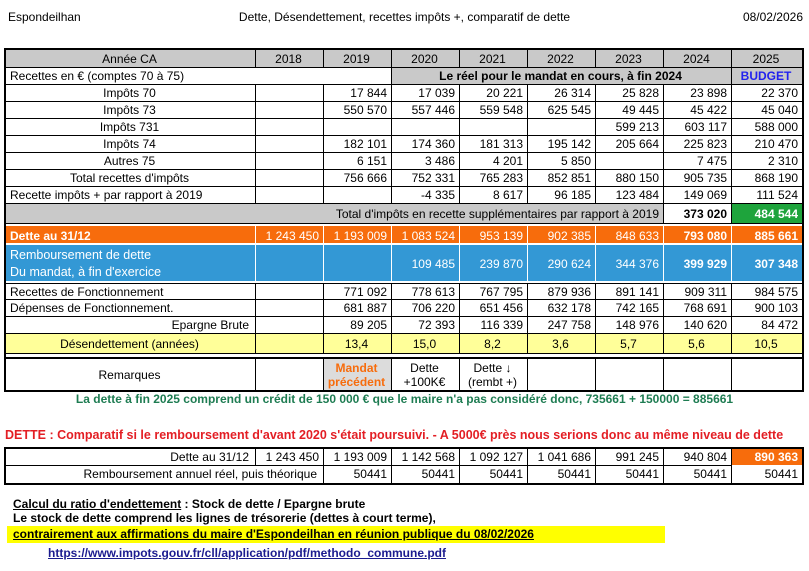 Image resolution: width=809 pixels, height=571 pixels. What do you see at coordinates (44, 17) in the screenshot?
I see `commune-name: Espondeilhan` at bounding box center [44, 17].